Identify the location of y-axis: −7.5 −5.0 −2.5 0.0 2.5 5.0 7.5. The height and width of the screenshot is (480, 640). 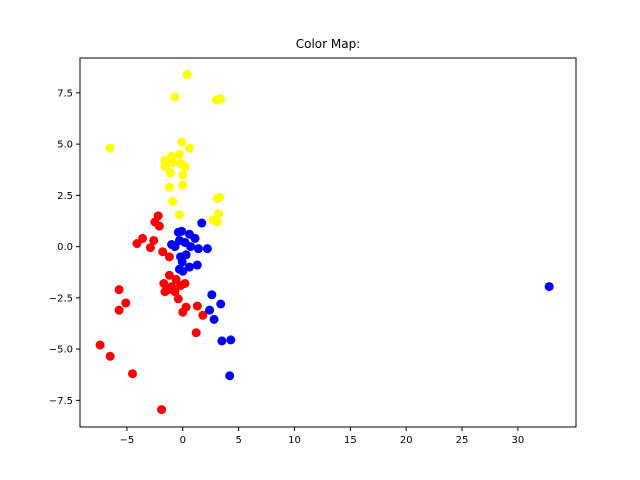
(64, 247).